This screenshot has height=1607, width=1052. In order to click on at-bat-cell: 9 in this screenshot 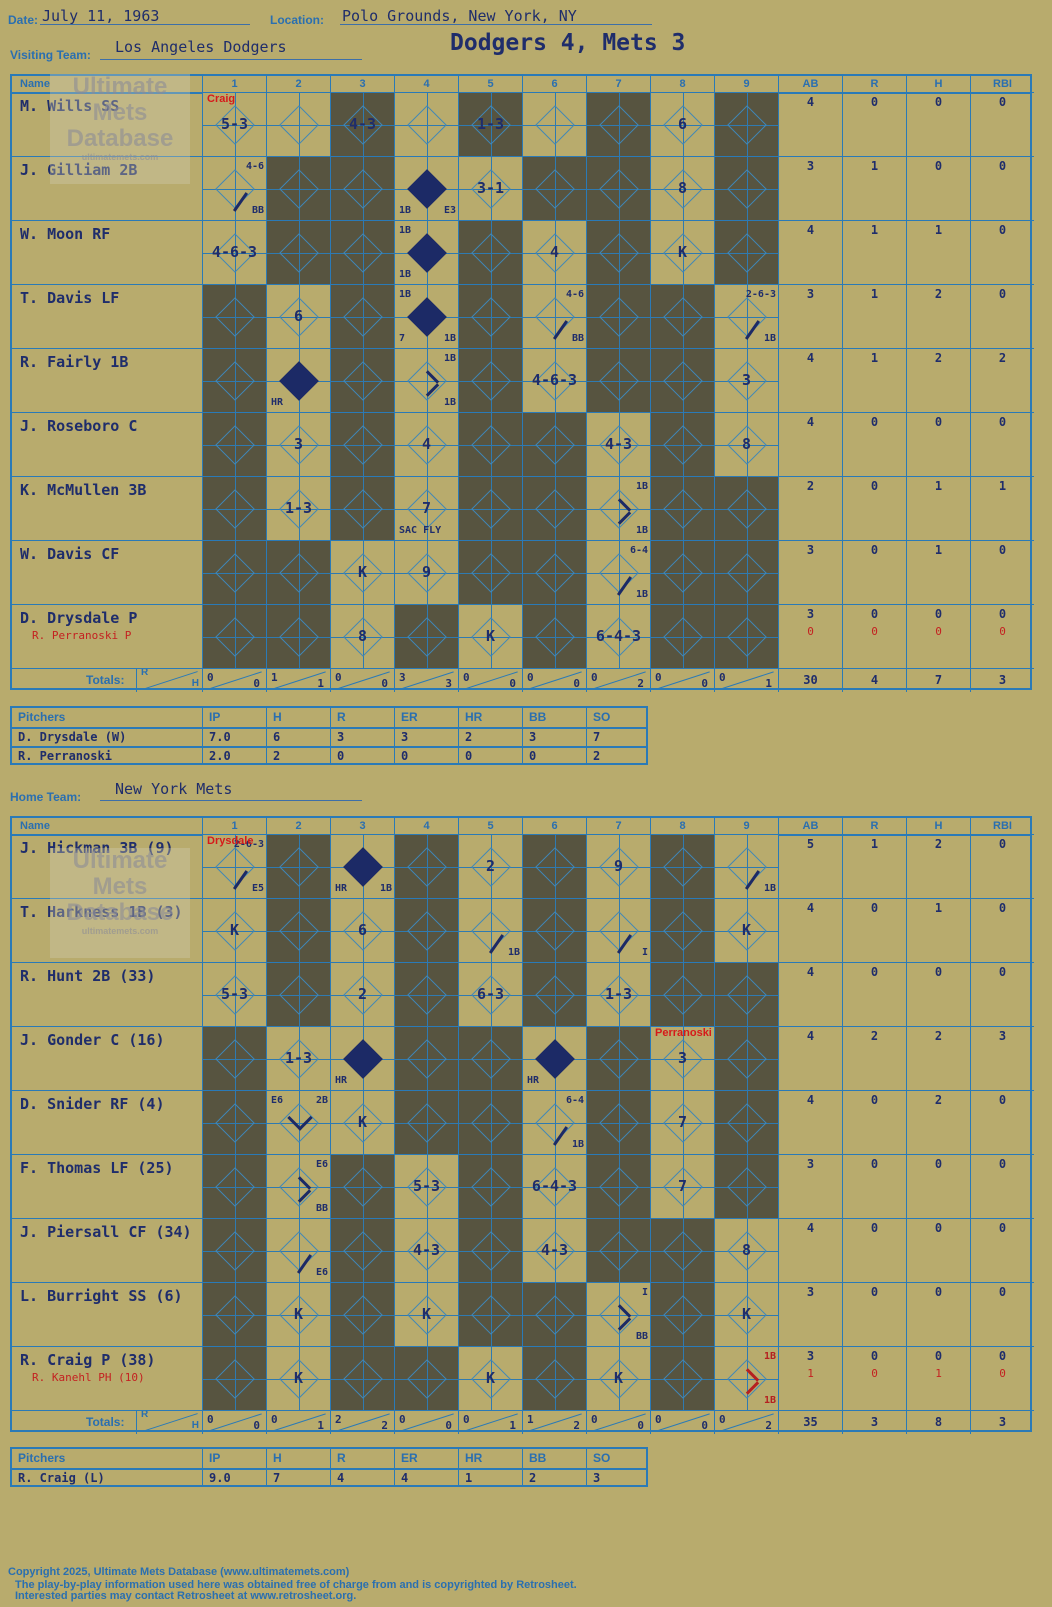, I will do `click(618, 866)`.